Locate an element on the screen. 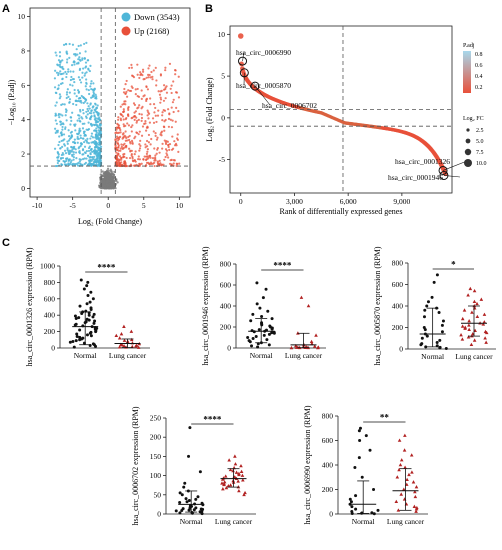  size-legend-label: 5.0 is located at coordinates (480, 142).